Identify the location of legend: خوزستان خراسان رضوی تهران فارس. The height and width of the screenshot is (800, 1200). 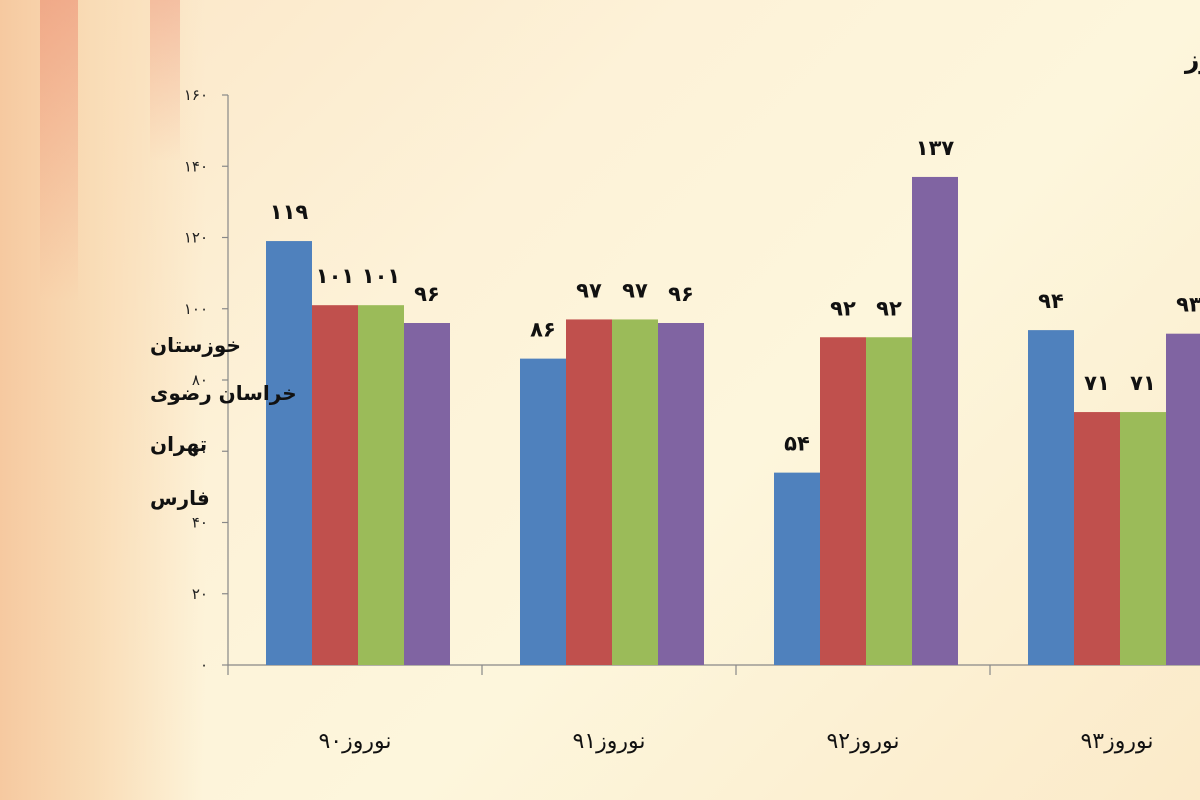
(223, 421).